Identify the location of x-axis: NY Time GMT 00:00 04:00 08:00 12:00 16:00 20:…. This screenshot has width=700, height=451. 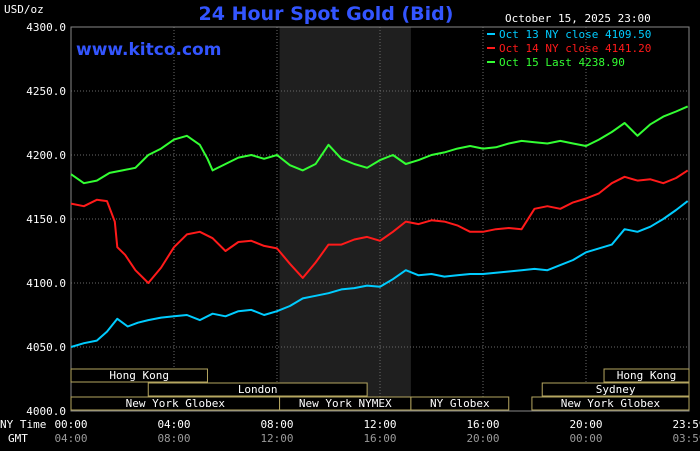
(350, 431).